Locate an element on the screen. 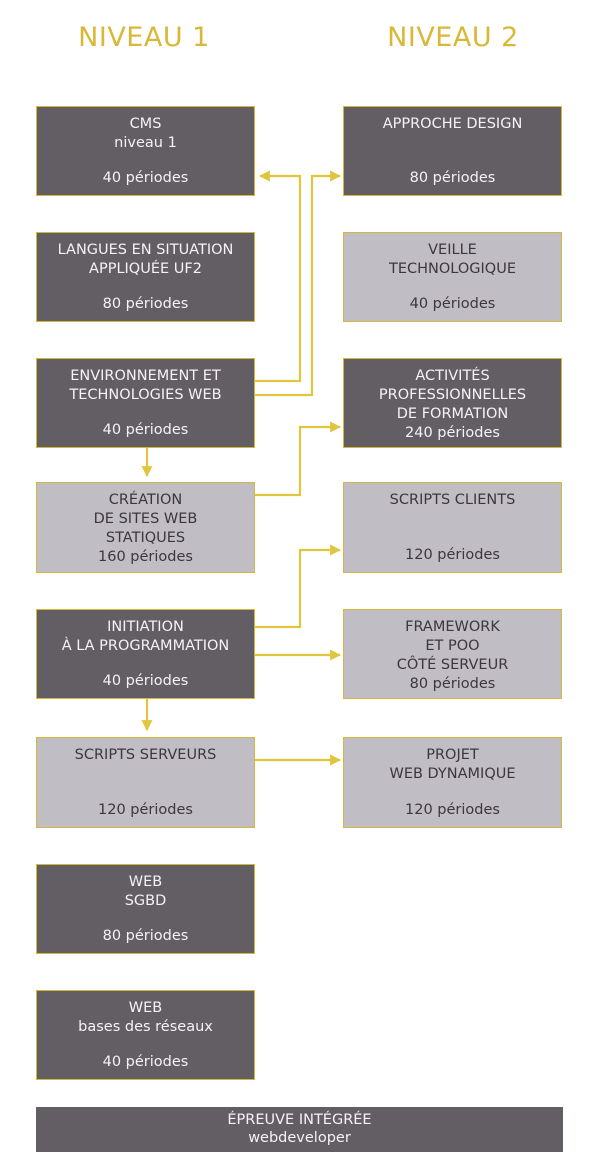 The image size is (600, 1165). footer-subtitle: webdeveloper is located at coordinates (299, 1138).